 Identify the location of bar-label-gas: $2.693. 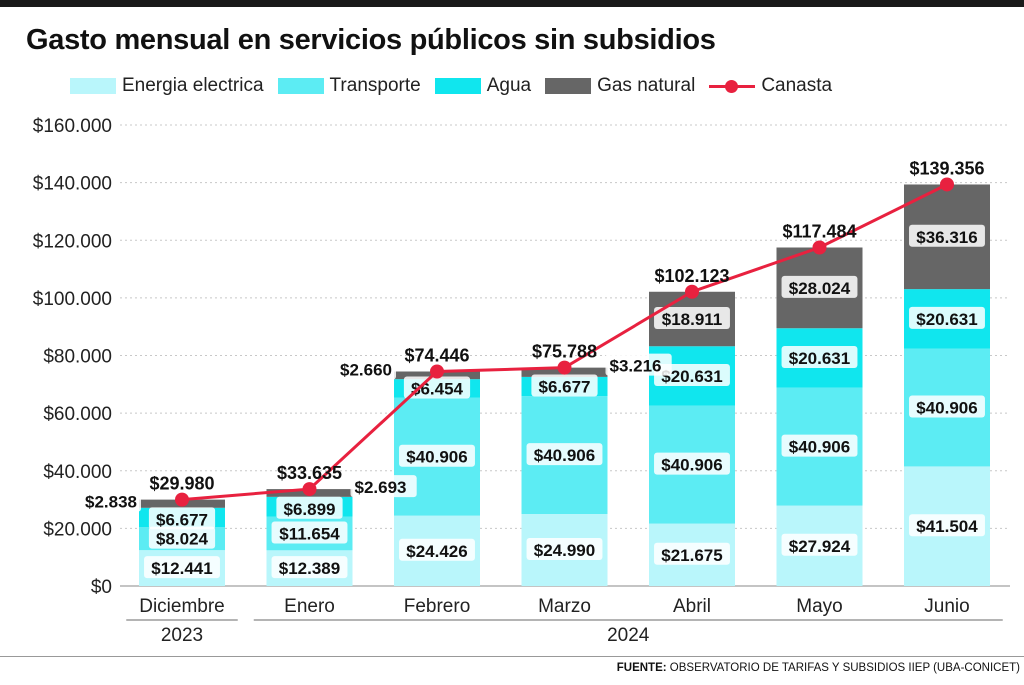
(381, 487).